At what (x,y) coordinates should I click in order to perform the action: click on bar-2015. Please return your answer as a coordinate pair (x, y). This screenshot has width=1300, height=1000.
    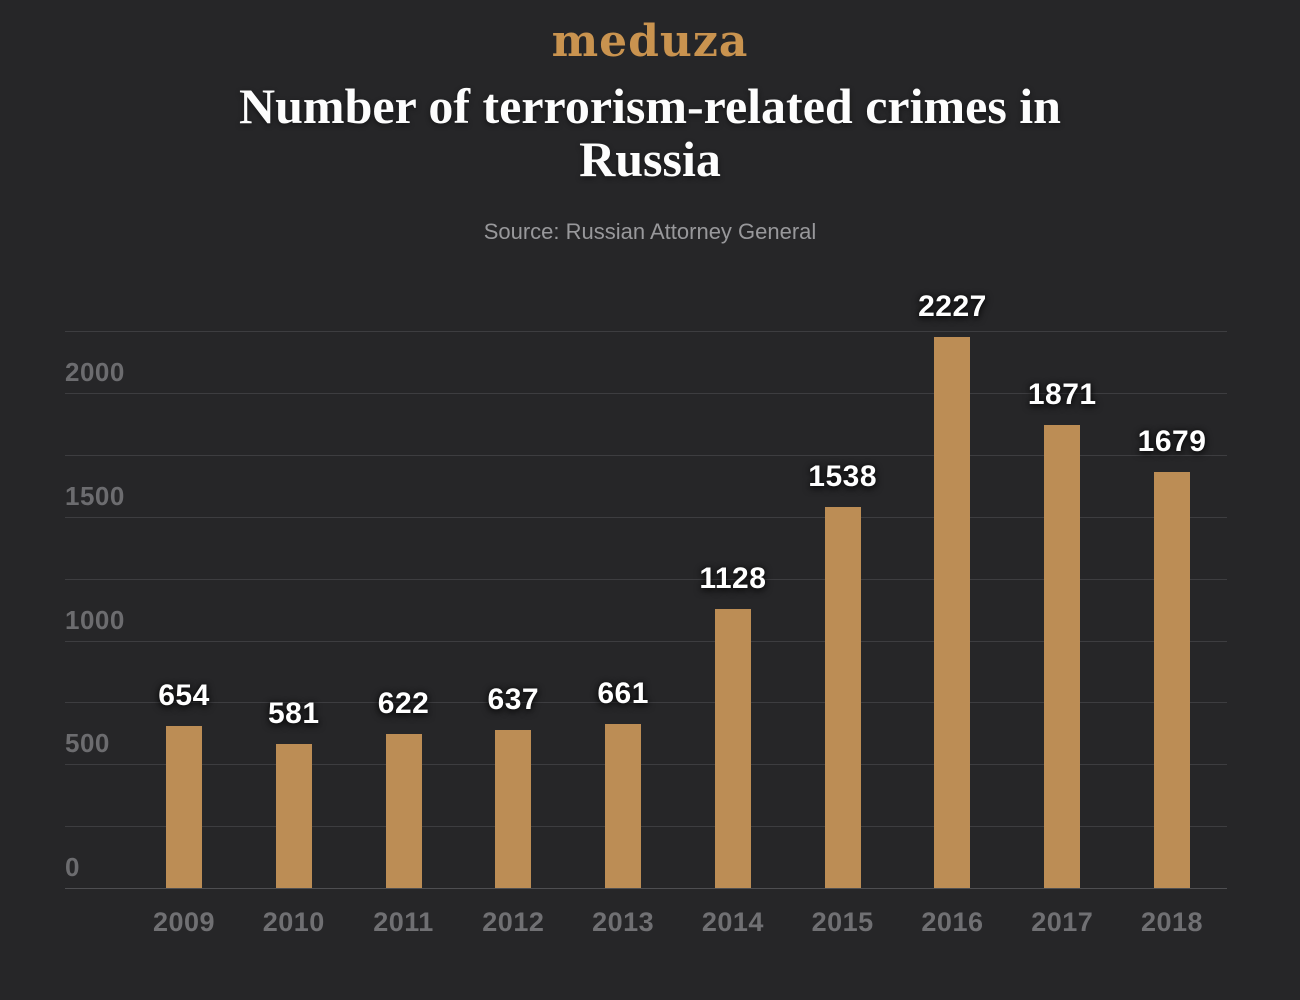
    Looking at the image, I should click on (842, 697).